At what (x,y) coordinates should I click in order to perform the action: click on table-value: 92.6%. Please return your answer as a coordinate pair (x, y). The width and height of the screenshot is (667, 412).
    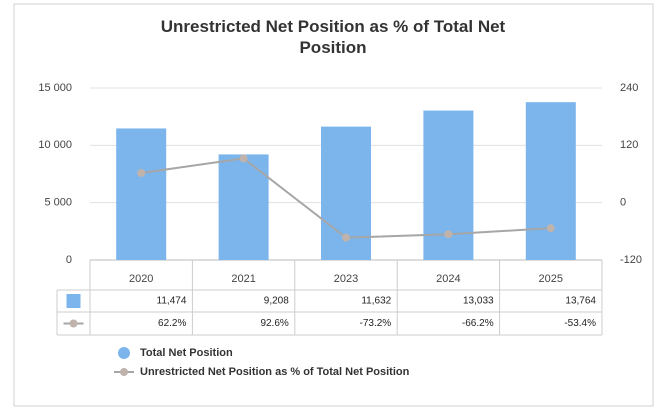
    Looking at the image, I should click on (274, 323).